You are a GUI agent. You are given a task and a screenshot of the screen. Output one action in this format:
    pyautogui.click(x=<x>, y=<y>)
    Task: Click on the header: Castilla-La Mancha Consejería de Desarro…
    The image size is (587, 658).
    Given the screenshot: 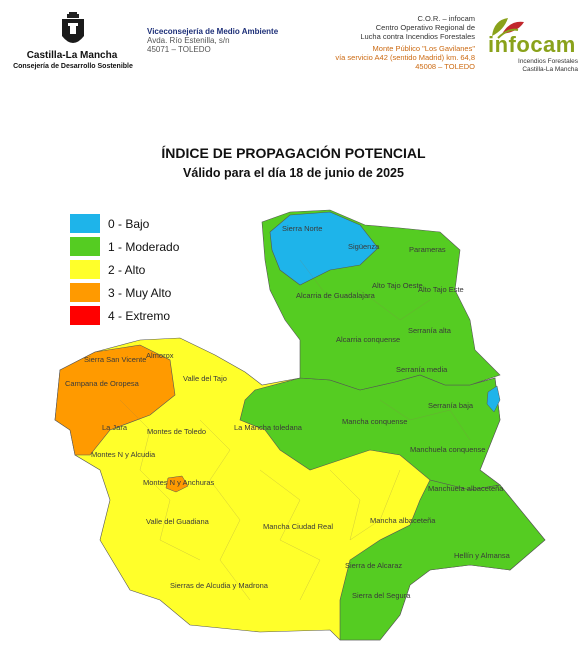 What is the action you would take?
    pyautogui.click(x=293, y=40)
    